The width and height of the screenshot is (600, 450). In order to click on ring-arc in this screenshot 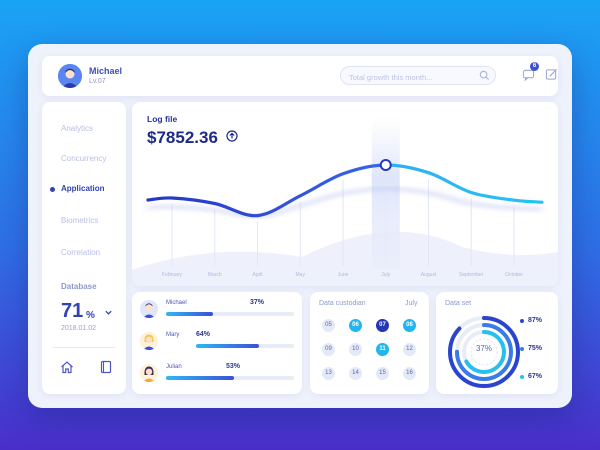, I will do `click(484, 352)`.